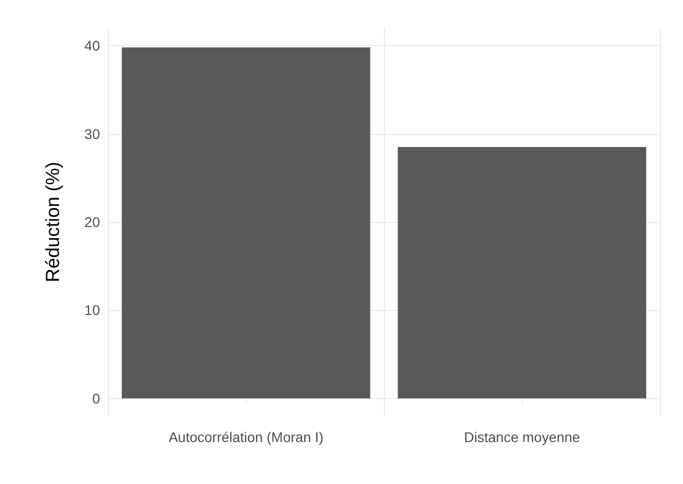 This screenshot has height=484, width=683. I want to click on y-tick-label: 40, so click(92, 46).